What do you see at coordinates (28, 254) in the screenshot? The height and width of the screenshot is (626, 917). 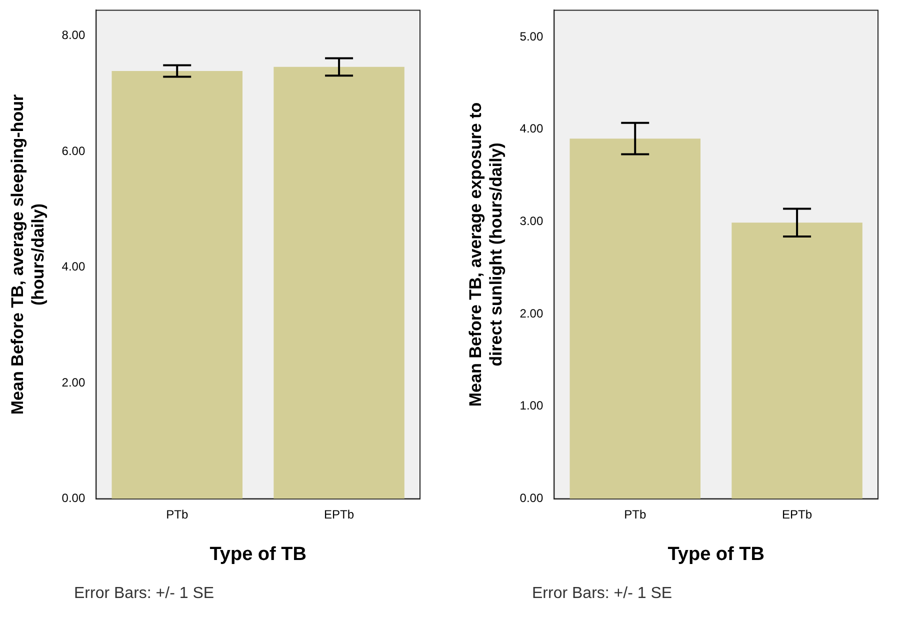 I see `y-axis-title: Mean Before TB, average sleeping-hour (hours/daily)` at bounding box center [28, 254].